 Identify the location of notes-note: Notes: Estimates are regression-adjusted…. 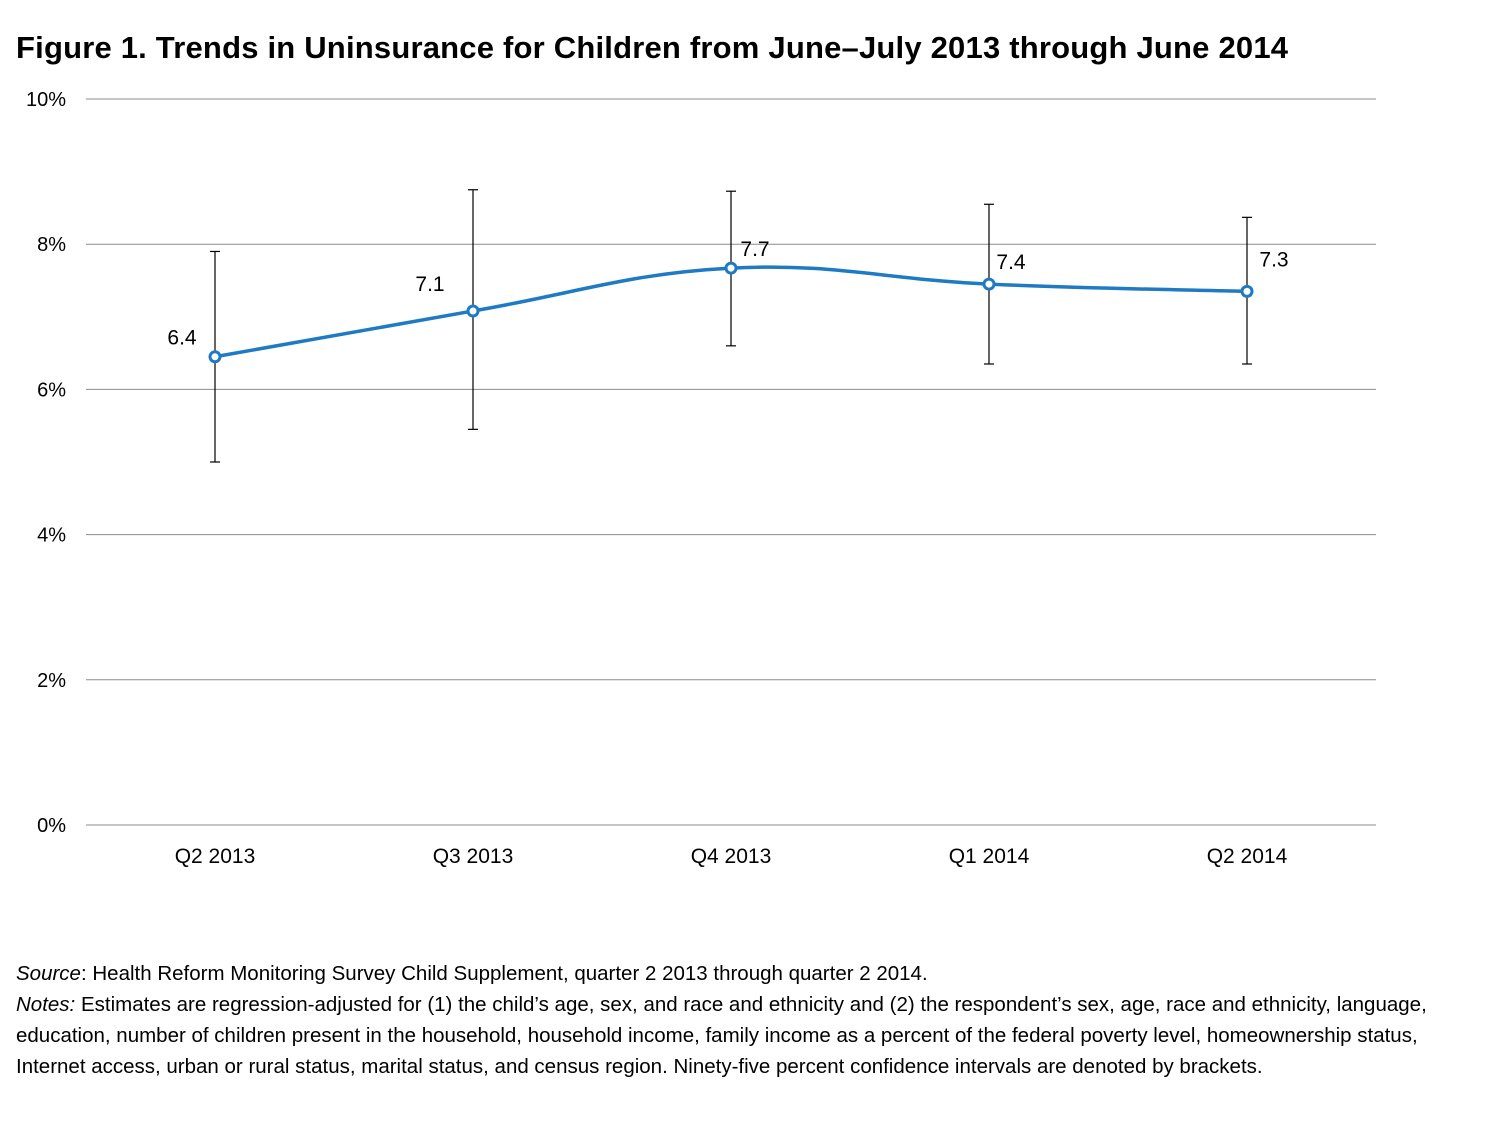
(751, 1035).